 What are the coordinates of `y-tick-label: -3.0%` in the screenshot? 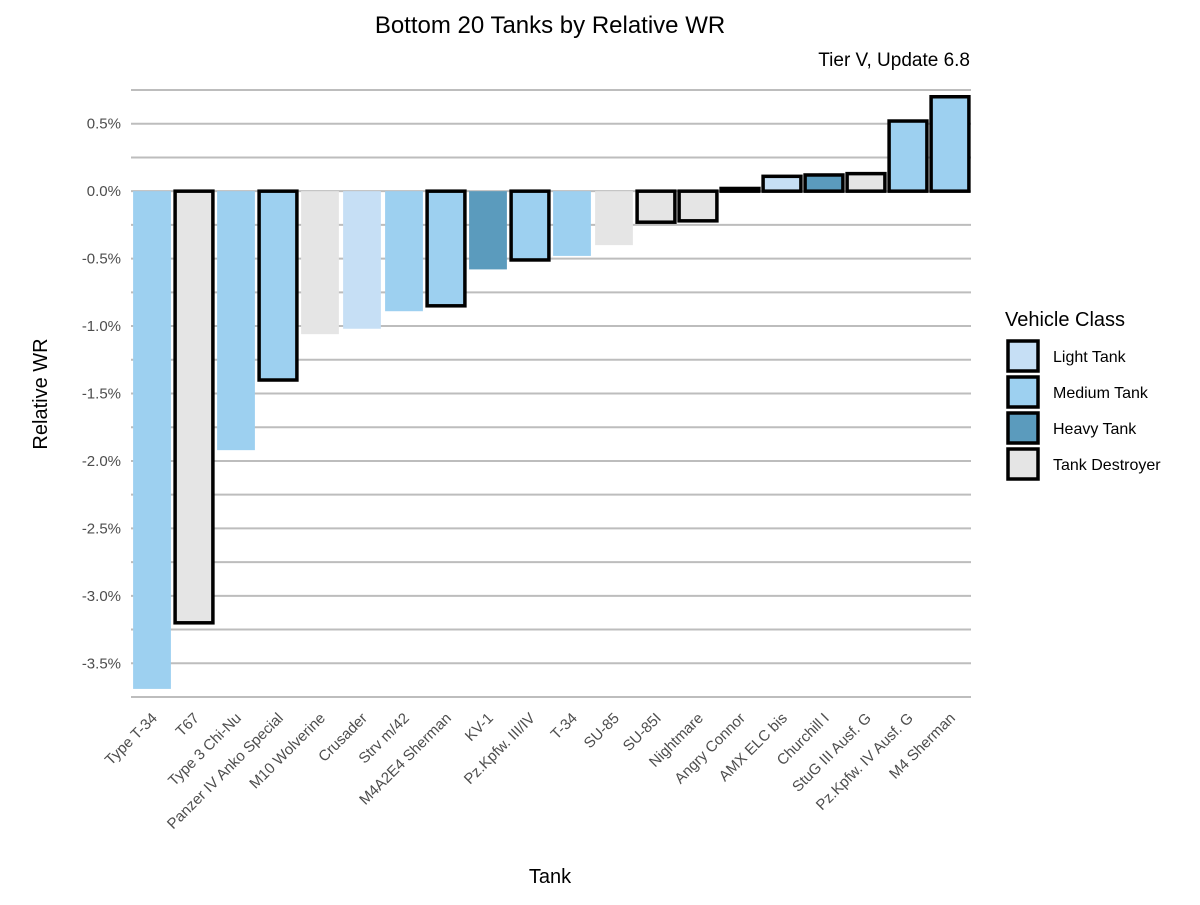 It's located at (101, 596).